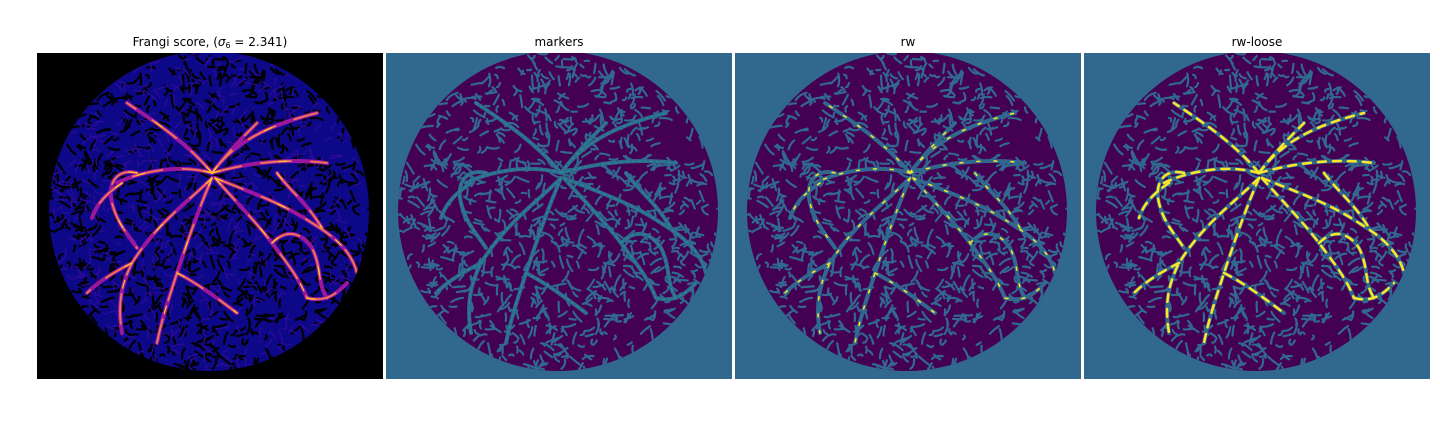 Image resolution: width=1440 pixels, height=432 pixels. Describe the element at coordinates (908, 42) in the screenshot. I see `rw-title: rw` at that location.